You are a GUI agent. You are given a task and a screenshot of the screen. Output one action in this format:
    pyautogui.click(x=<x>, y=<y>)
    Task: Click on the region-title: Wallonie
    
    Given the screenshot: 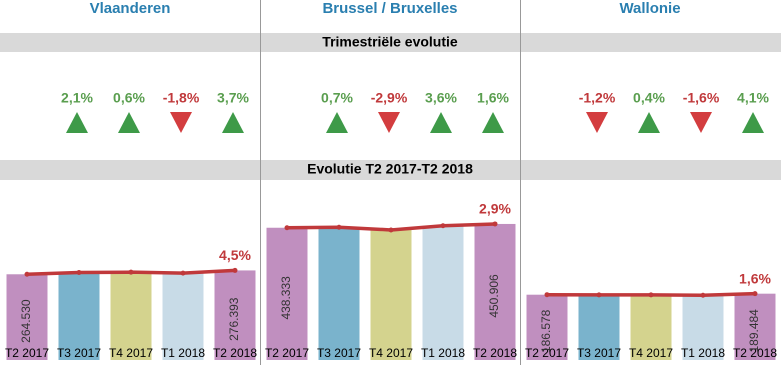 What is the action you would take?
    pyautogui.click(x=649, y=8)
    